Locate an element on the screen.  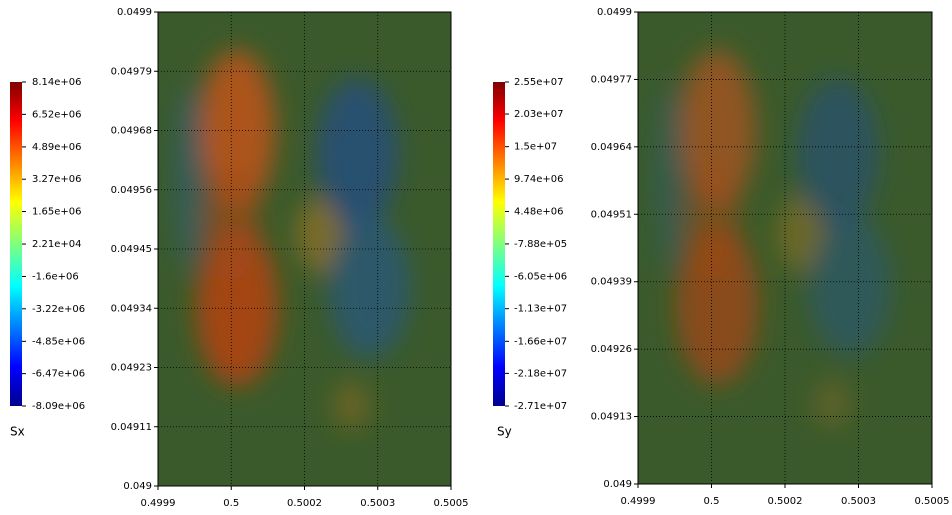
y-tick-label: 0.04913 is located at coordinates (611, 417).